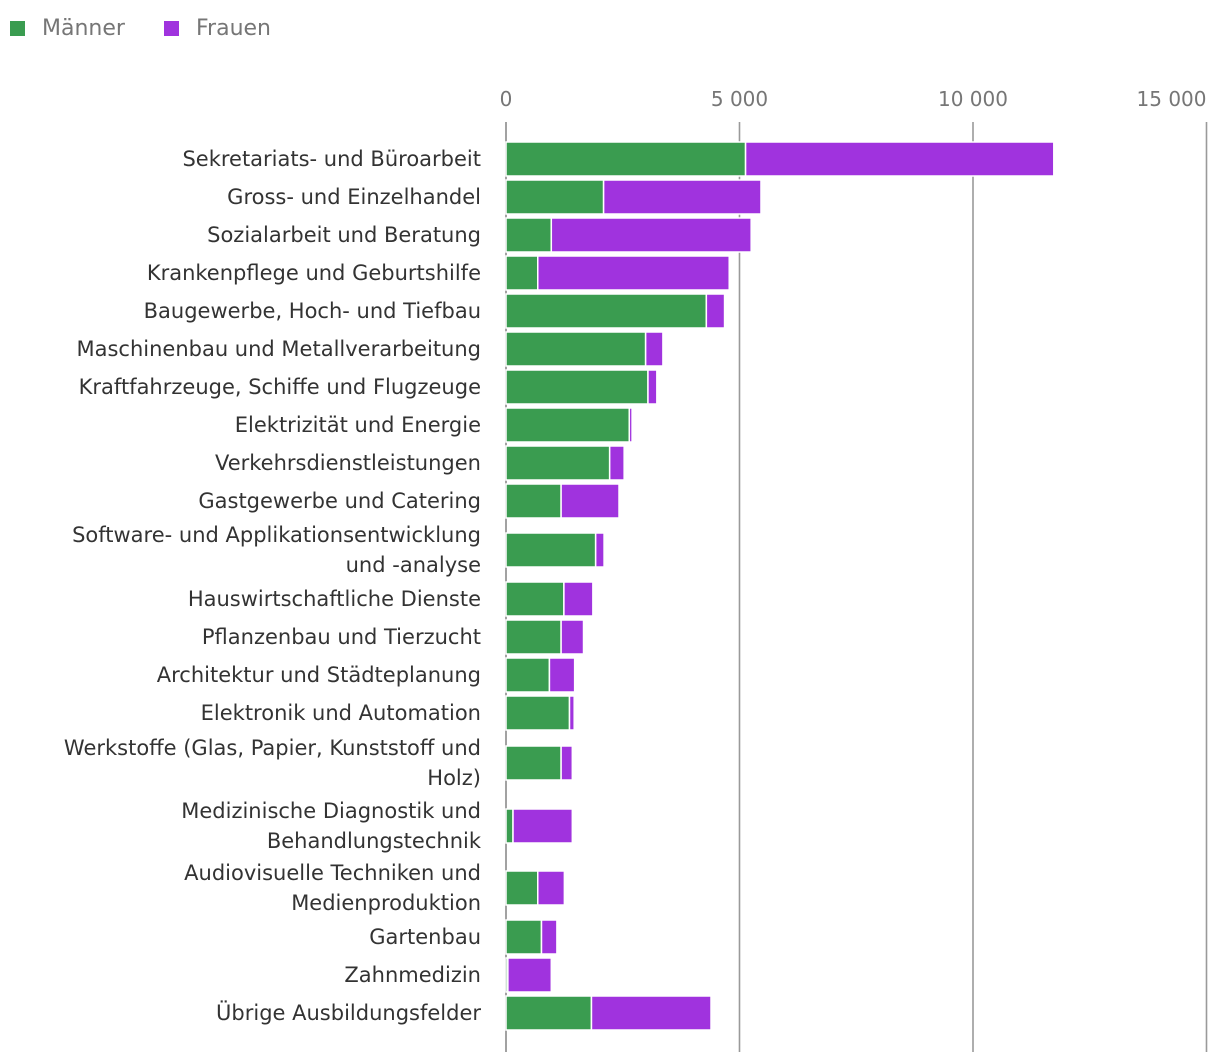 The image size is (1220, 1062). What do you see at coordinates (522, 273) in the screenshot?
I see `bar-maenner-krankenpflege-und-geburtshilfe` at bounding box center [522, 273].